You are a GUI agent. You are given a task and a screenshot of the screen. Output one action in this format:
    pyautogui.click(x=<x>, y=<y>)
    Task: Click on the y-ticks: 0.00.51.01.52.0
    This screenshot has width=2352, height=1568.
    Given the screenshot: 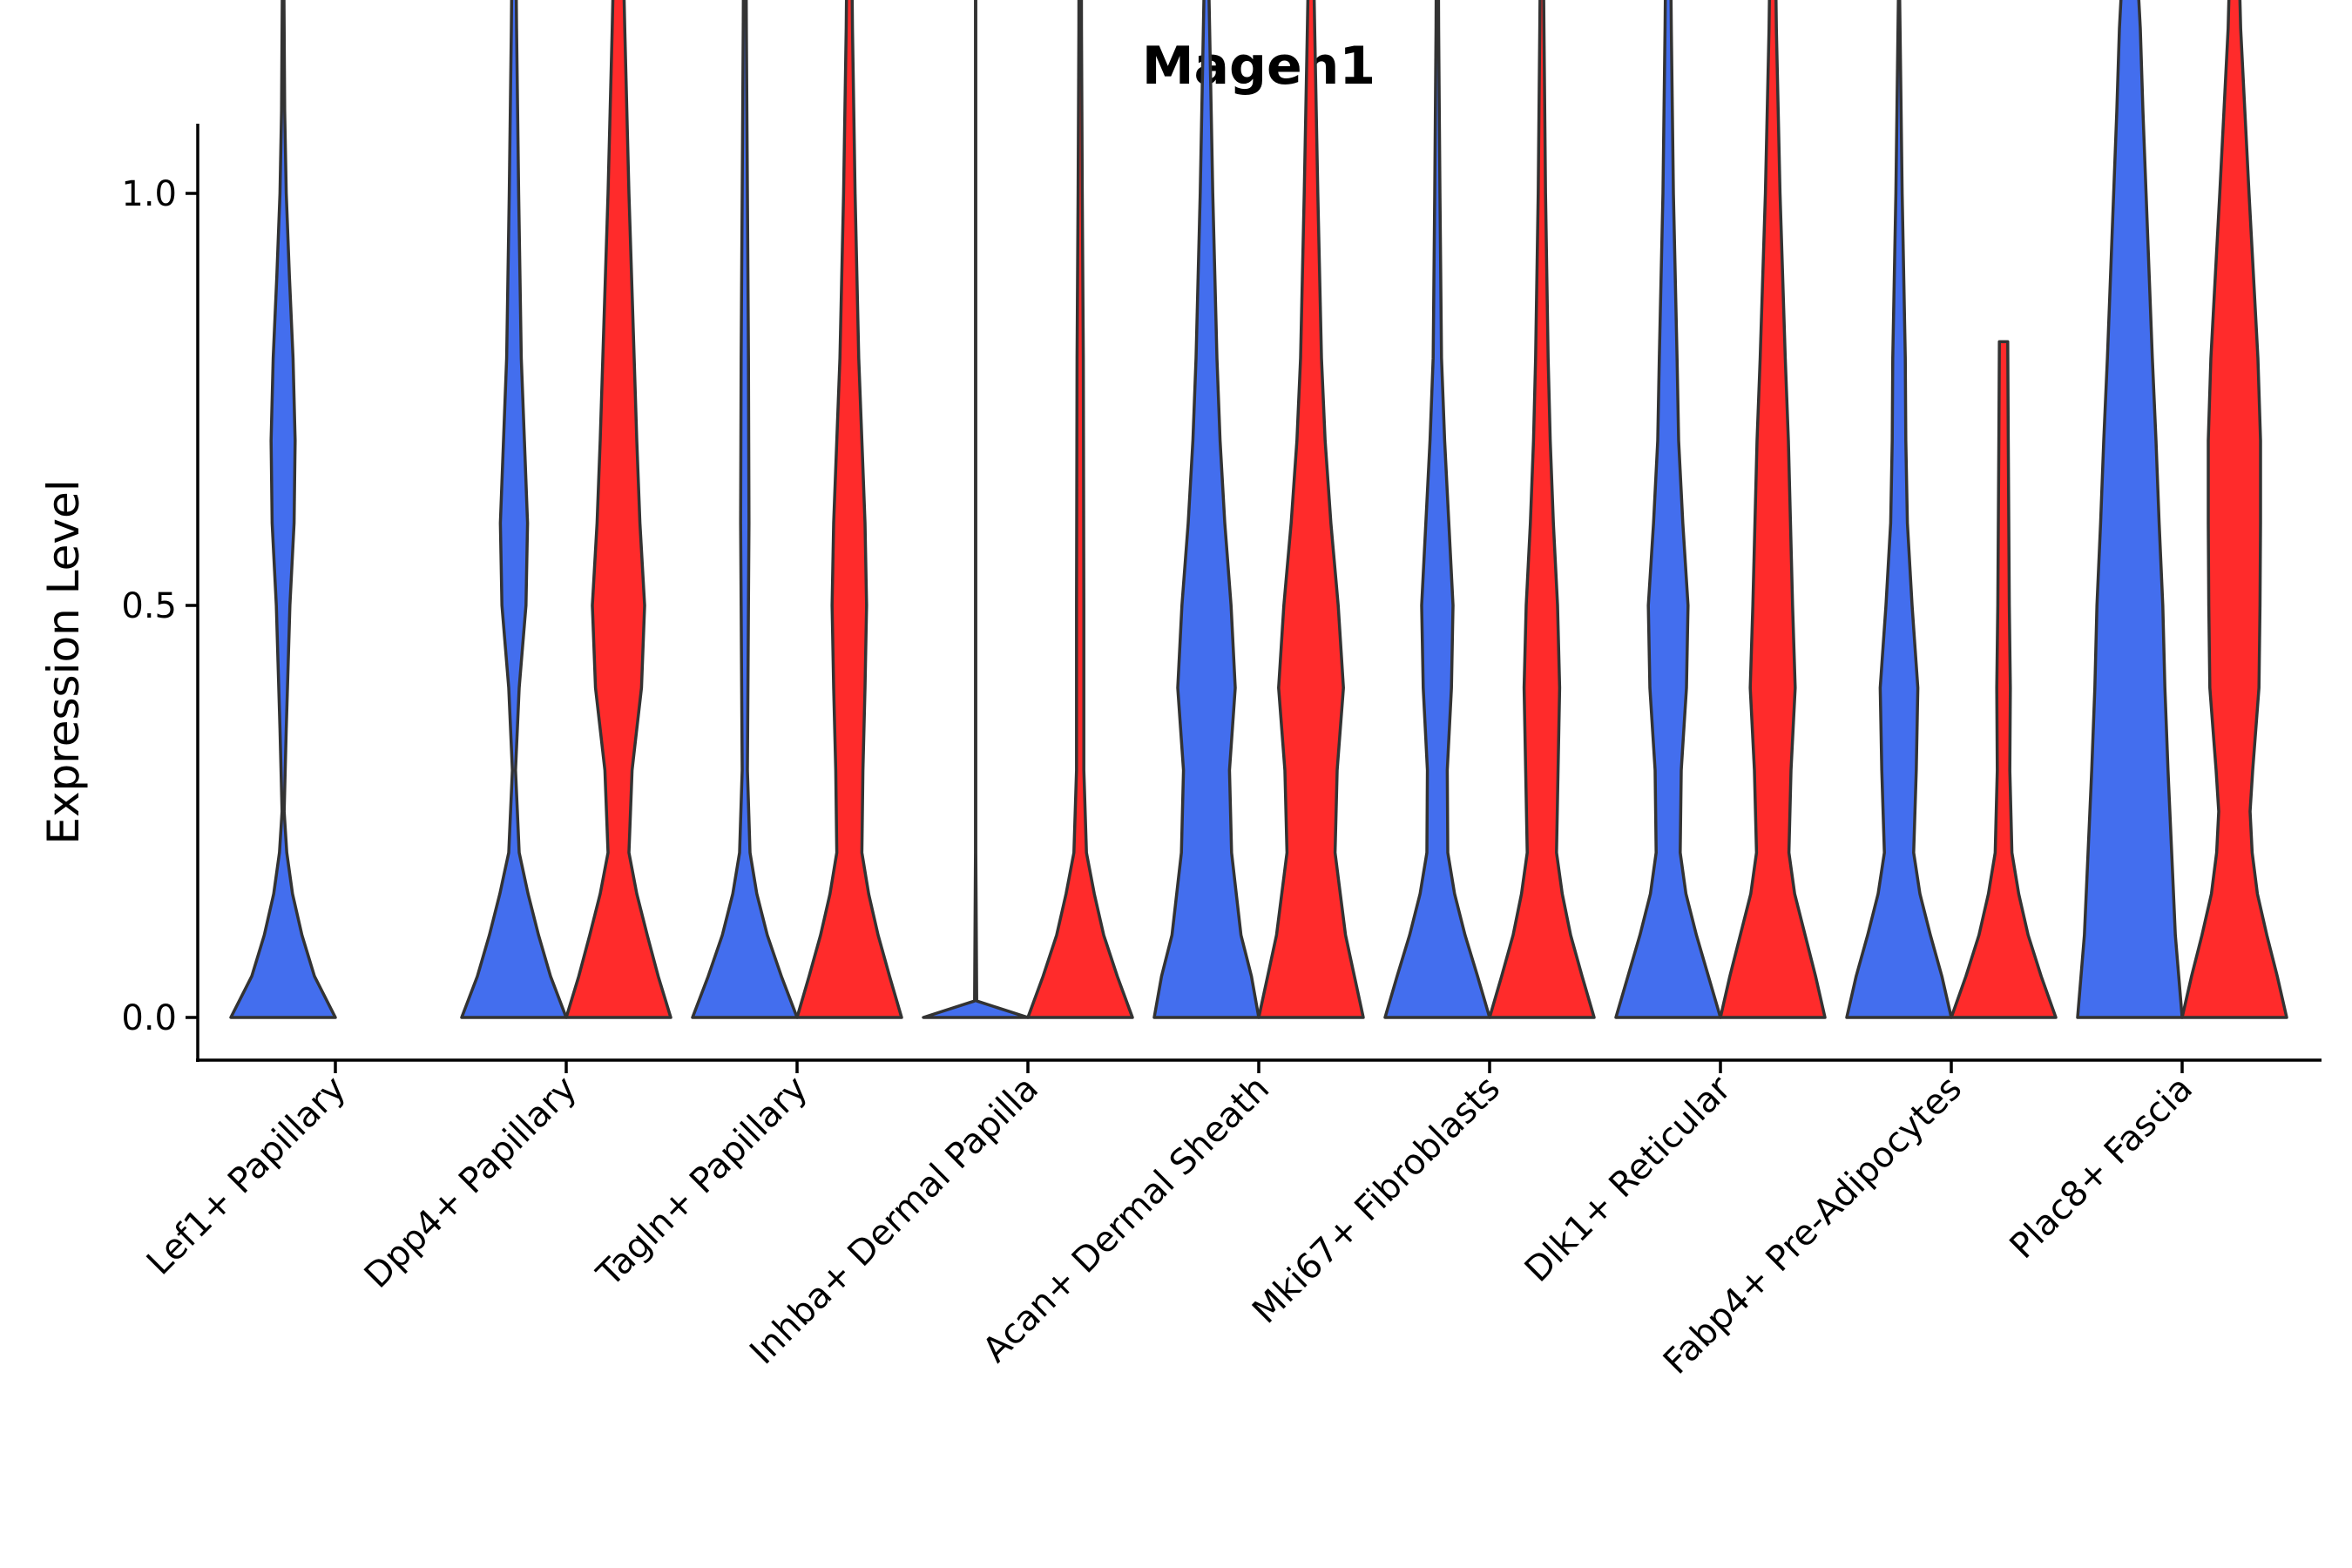 What is the action you would take?
    pyautogui.click(x=159, y=606)
    